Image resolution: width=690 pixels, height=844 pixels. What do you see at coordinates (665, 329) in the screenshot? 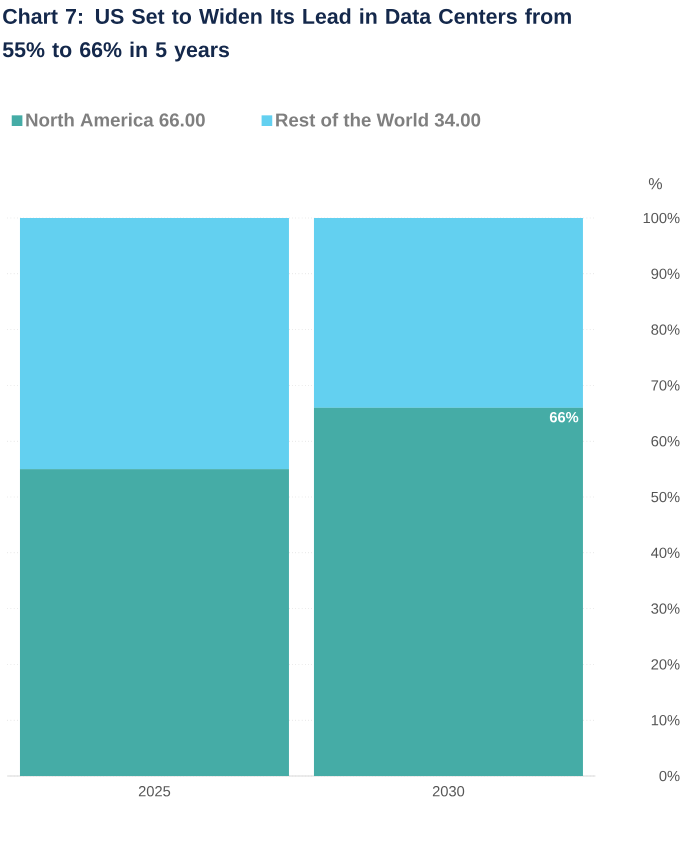
I see `y-tick-label: 80%` at bounding box center [665, 329].